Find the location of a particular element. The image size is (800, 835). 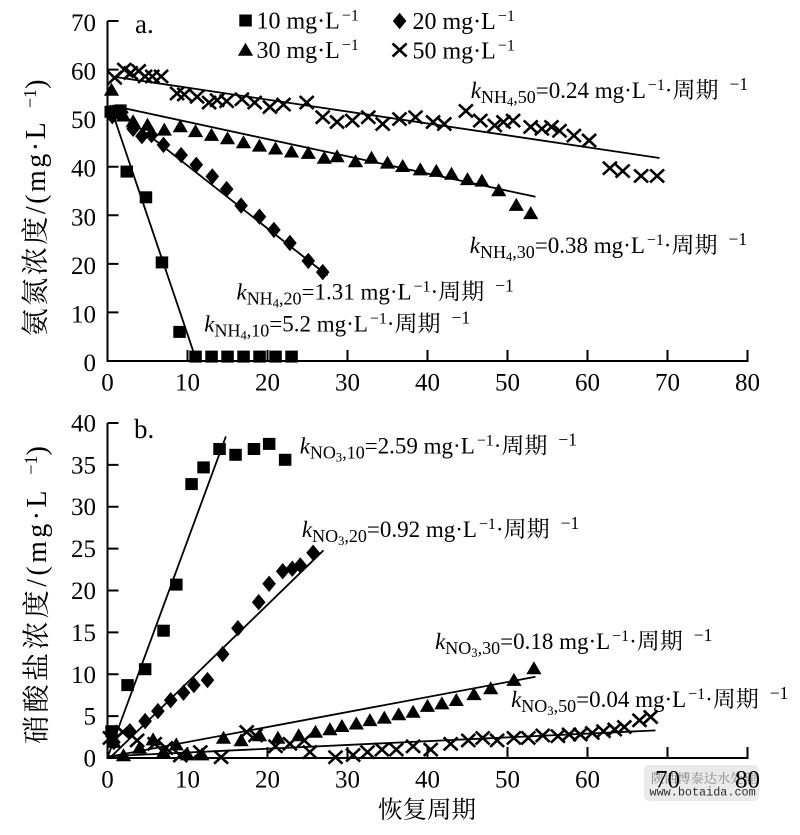

svg-text: b. is located at coordinates (144, 429).